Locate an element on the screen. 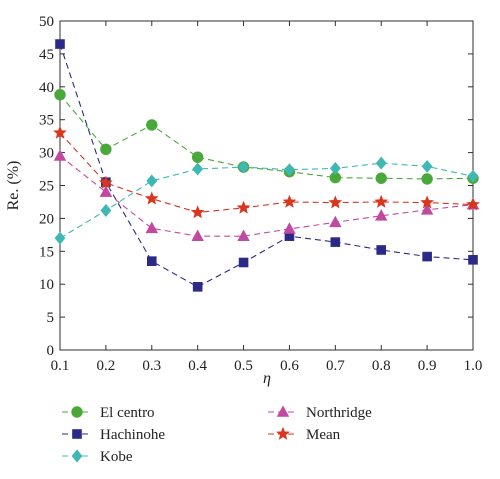 The width and height of the screenshot is (500, 479). legend-label-kobe: Kobe is located at coordinates (116, 457).